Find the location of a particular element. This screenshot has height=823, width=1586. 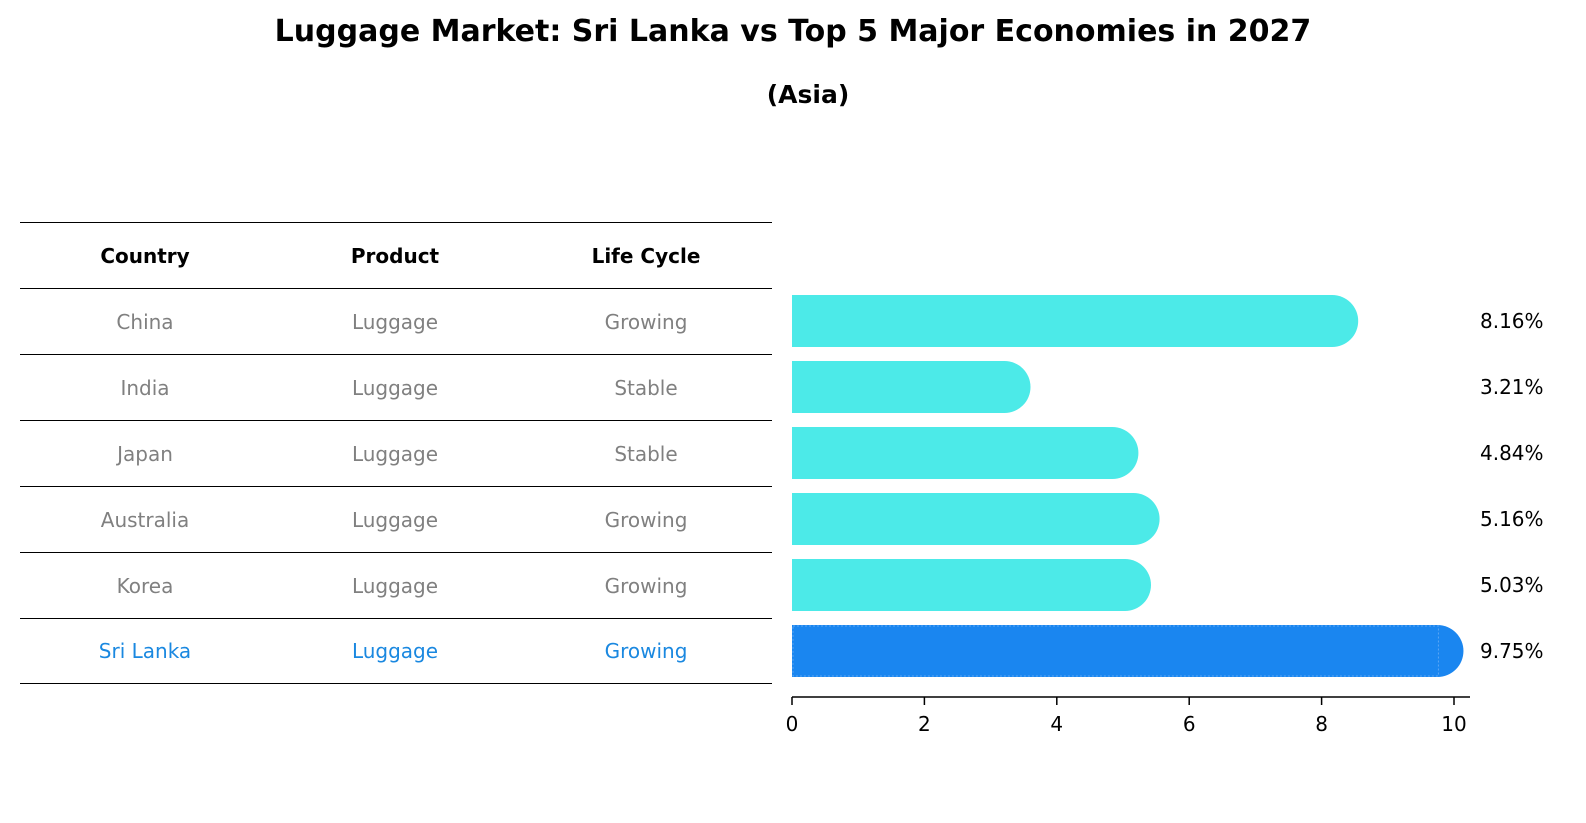

table-row-highlight: Sri Lanka Luggage Growing is located at coordinates (396, 651).